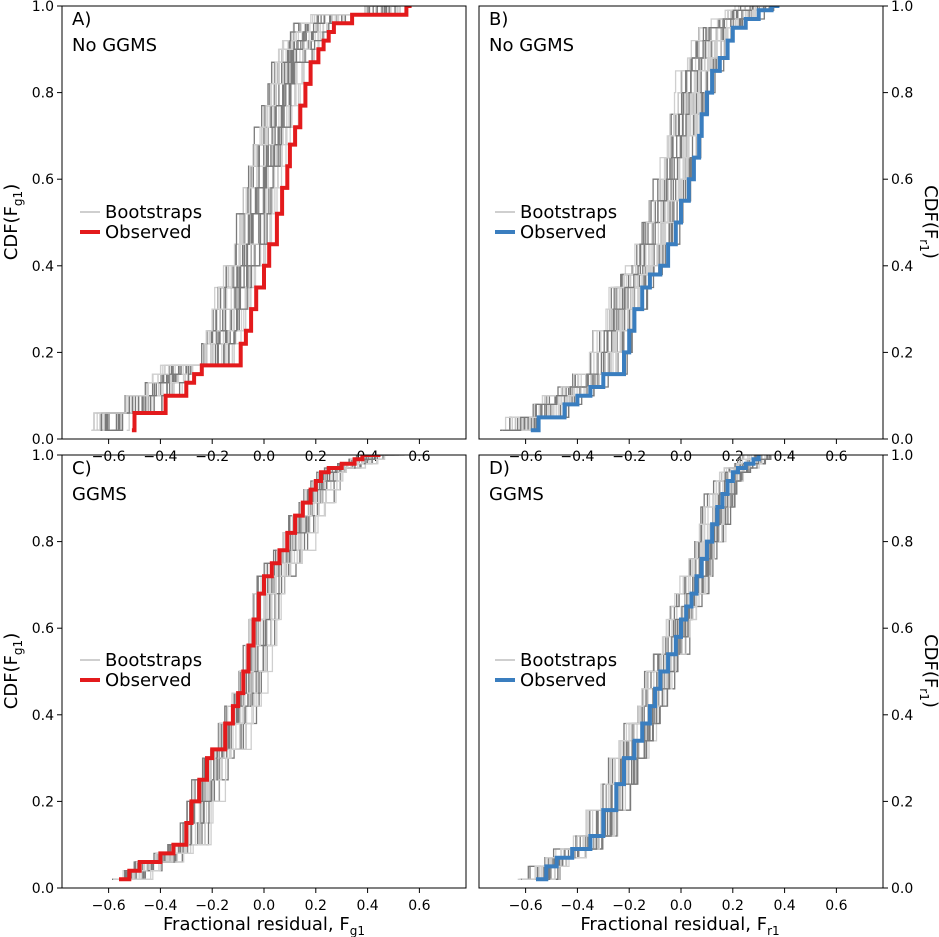  What do you see at coordinates (902, 94) in the screenshot?
I see `y-tick-label-b: 0.8` at bounding box center [902, 94].